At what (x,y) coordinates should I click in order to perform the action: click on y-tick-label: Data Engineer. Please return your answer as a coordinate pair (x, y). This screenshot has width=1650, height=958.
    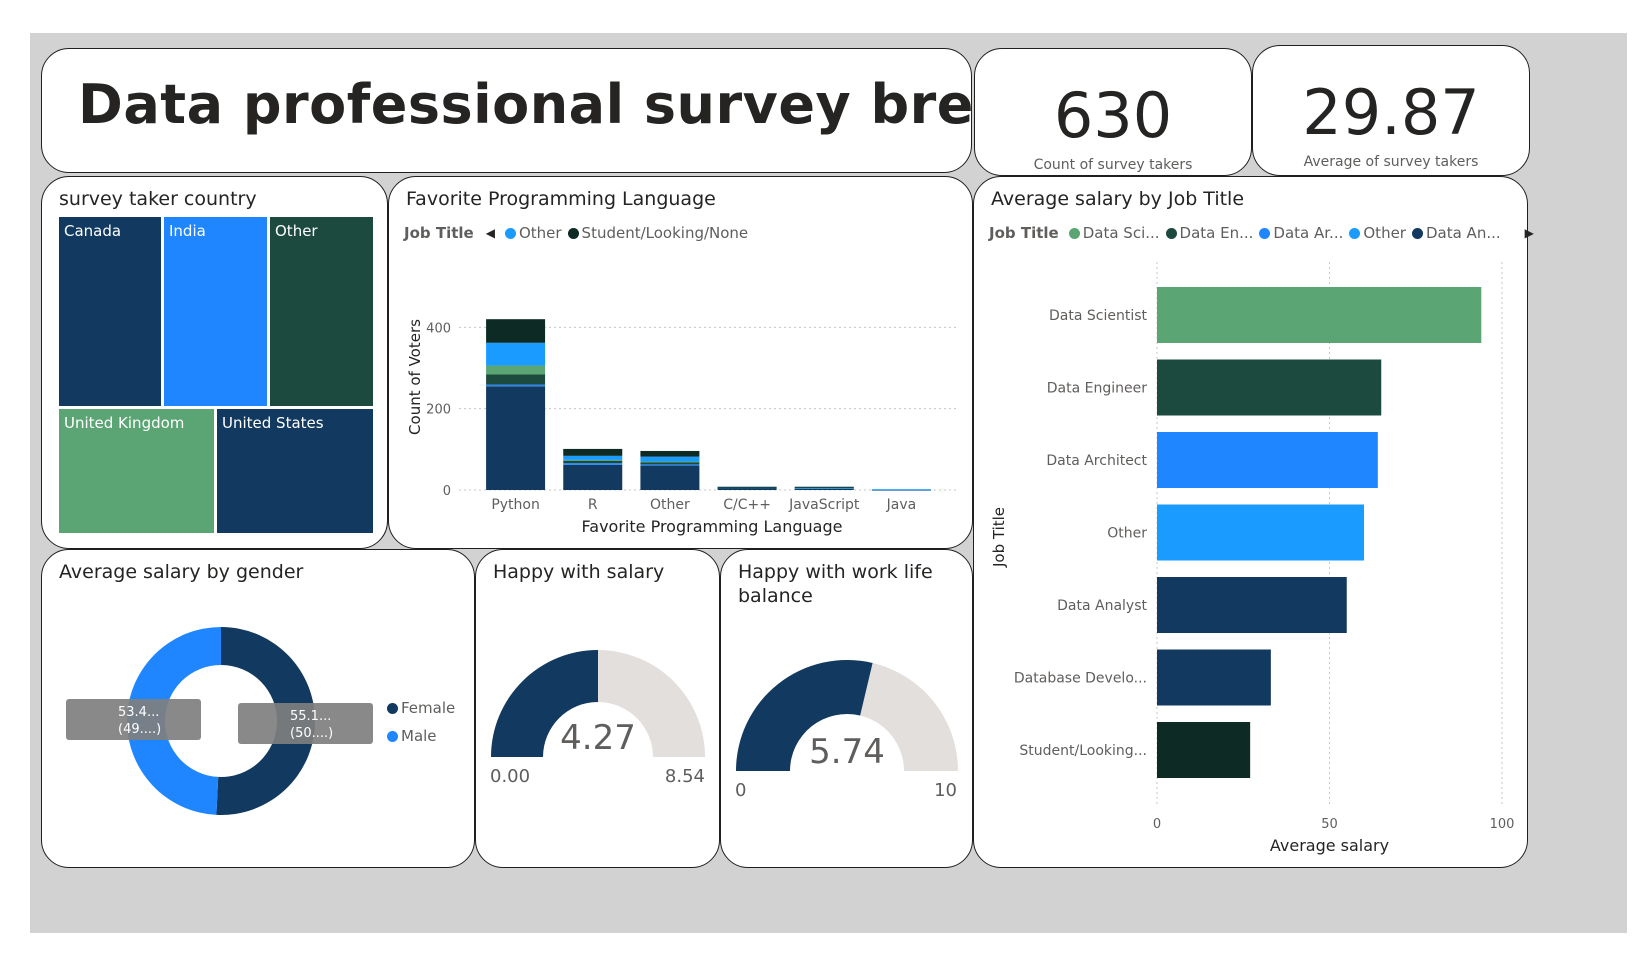
    Looking at the image, I should click on (1097, 389).